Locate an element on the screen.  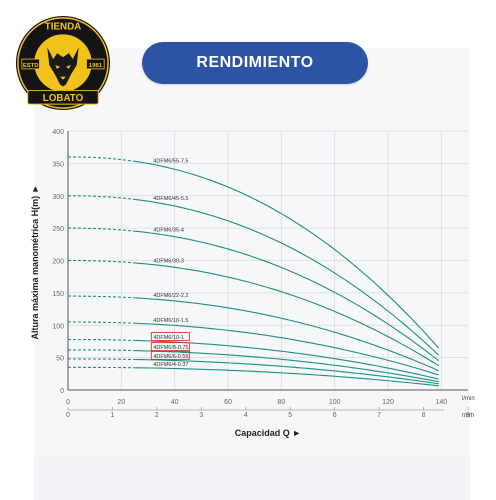
x-tick-label-primary: 60 is located at coordinates (228, 402).